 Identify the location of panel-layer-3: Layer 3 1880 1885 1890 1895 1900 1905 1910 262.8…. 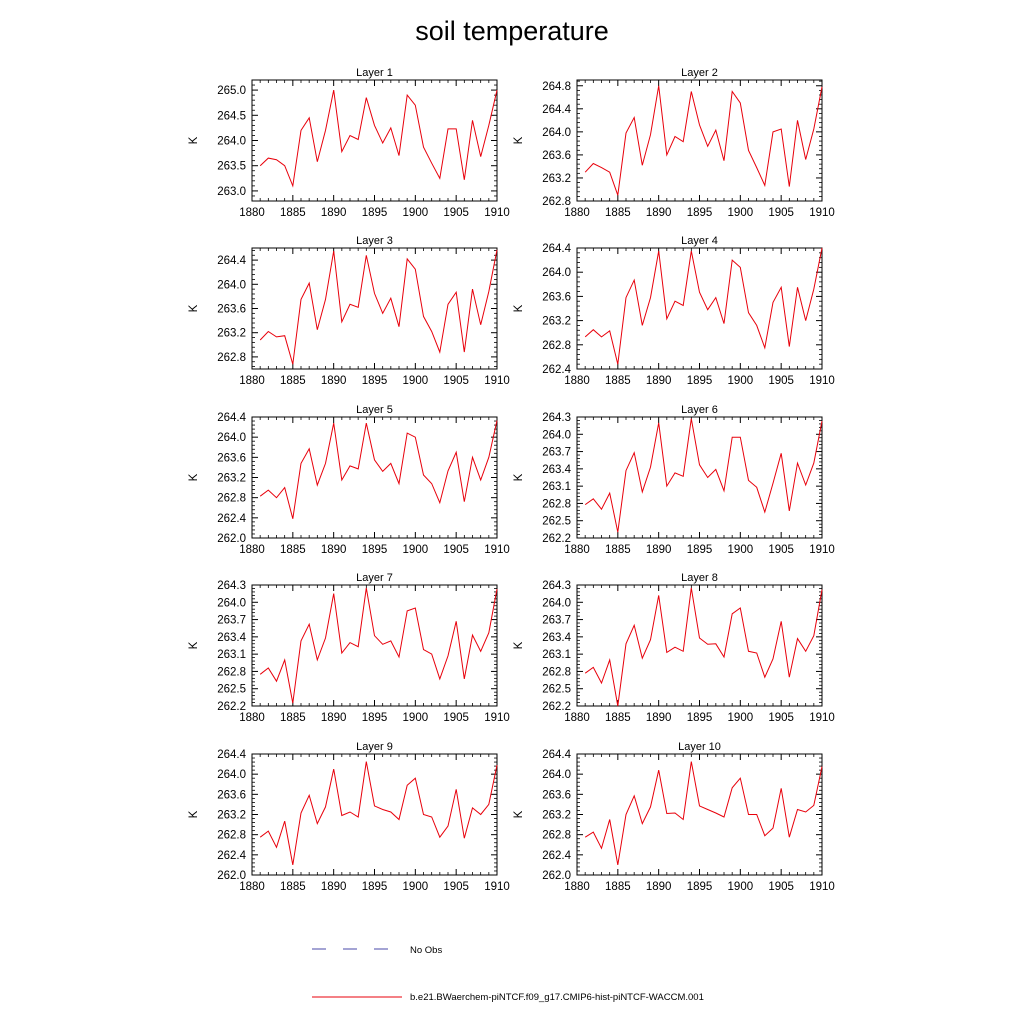
(349, 311).